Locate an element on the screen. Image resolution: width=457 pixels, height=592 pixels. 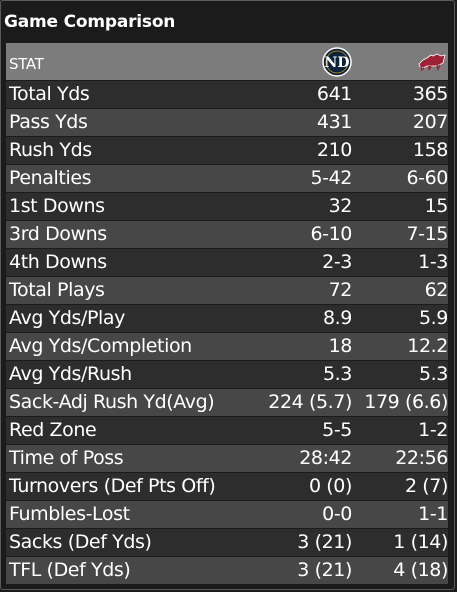
team1-value: 641 is located at coordinates (334, 94).